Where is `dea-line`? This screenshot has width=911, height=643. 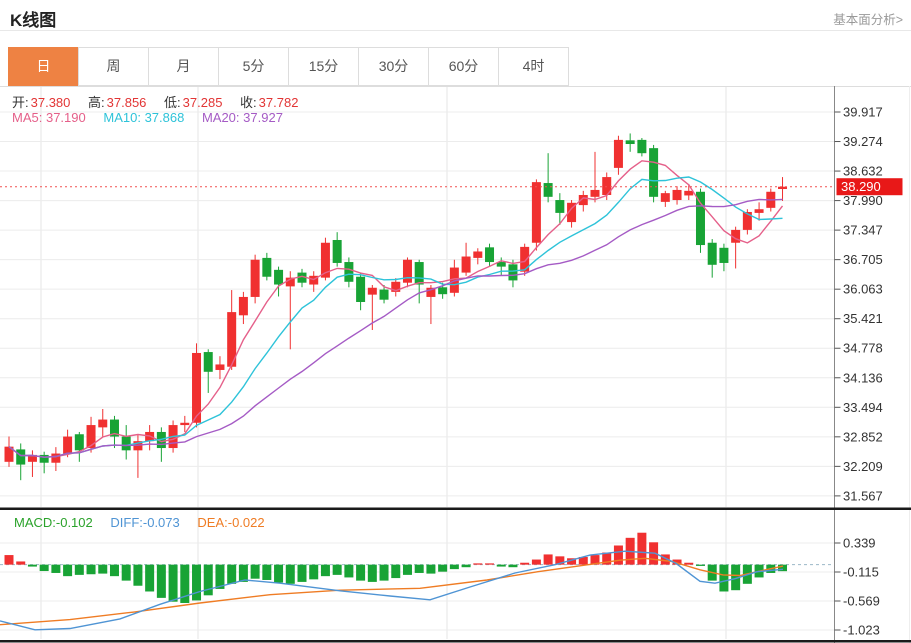 dea-line is located at coordinates (392, 591).